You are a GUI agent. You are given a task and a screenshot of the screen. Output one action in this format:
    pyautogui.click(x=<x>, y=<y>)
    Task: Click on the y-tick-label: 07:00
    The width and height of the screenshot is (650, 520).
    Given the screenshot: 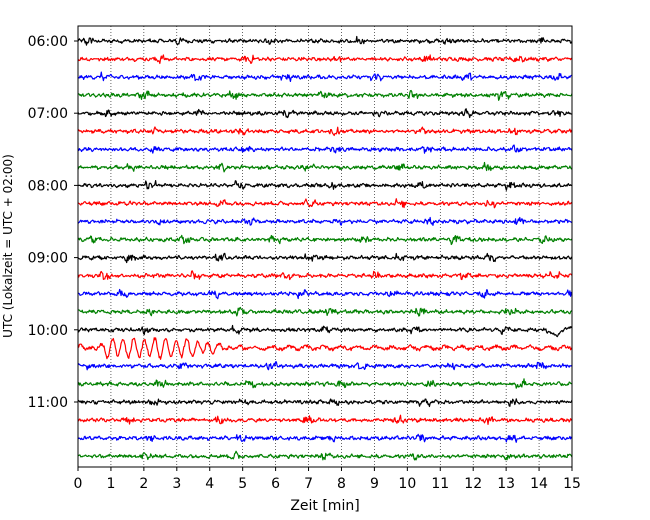 What is the action you would take?
    pyautogui.click(x=48, y=114)
    